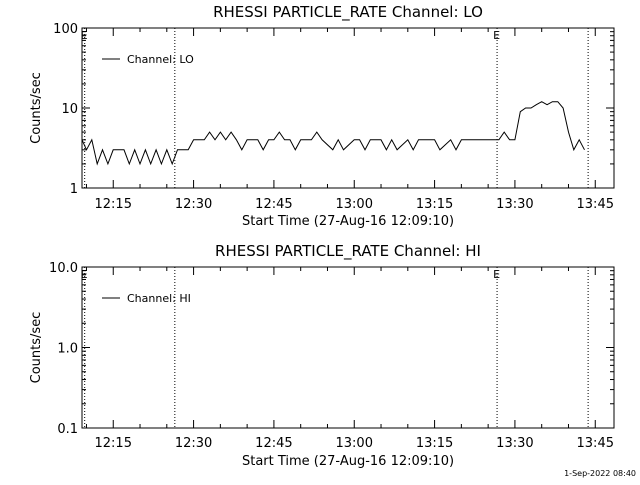 The width and height of the screenshot is (640, 485). I want to click on chart-title: RHESSI PARTICLE_RATE Channel: LO, so click(348, 12).